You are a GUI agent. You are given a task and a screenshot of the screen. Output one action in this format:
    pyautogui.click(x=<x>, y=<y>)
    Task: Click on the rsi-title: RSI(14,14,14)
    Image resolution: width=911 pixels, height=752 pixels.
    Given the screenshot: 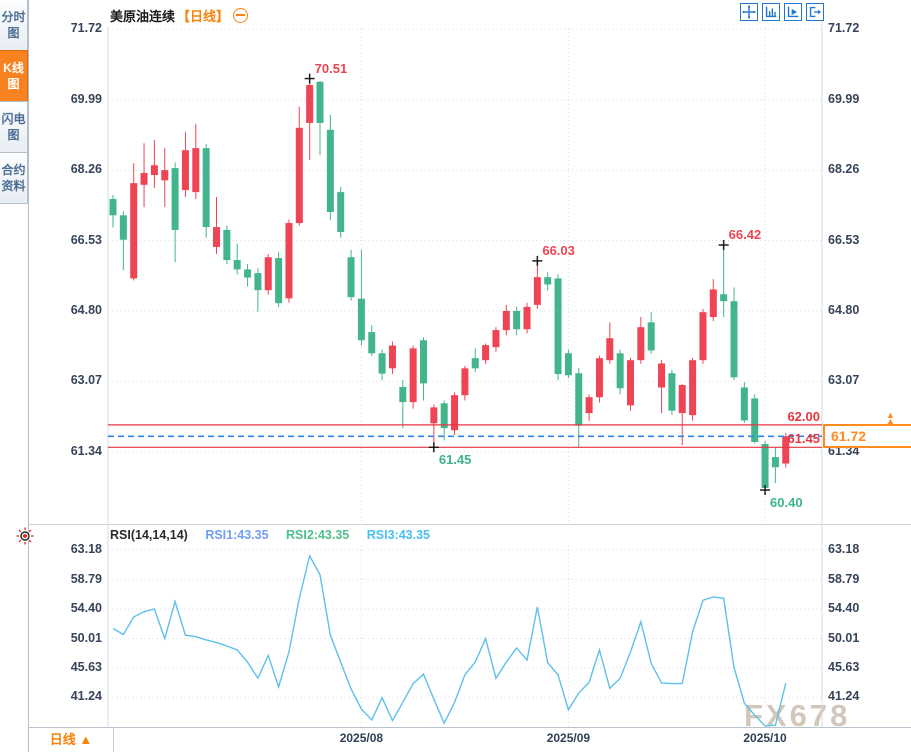 What is the action you would take?
    pyautogui.click(x=149, y=535)
    